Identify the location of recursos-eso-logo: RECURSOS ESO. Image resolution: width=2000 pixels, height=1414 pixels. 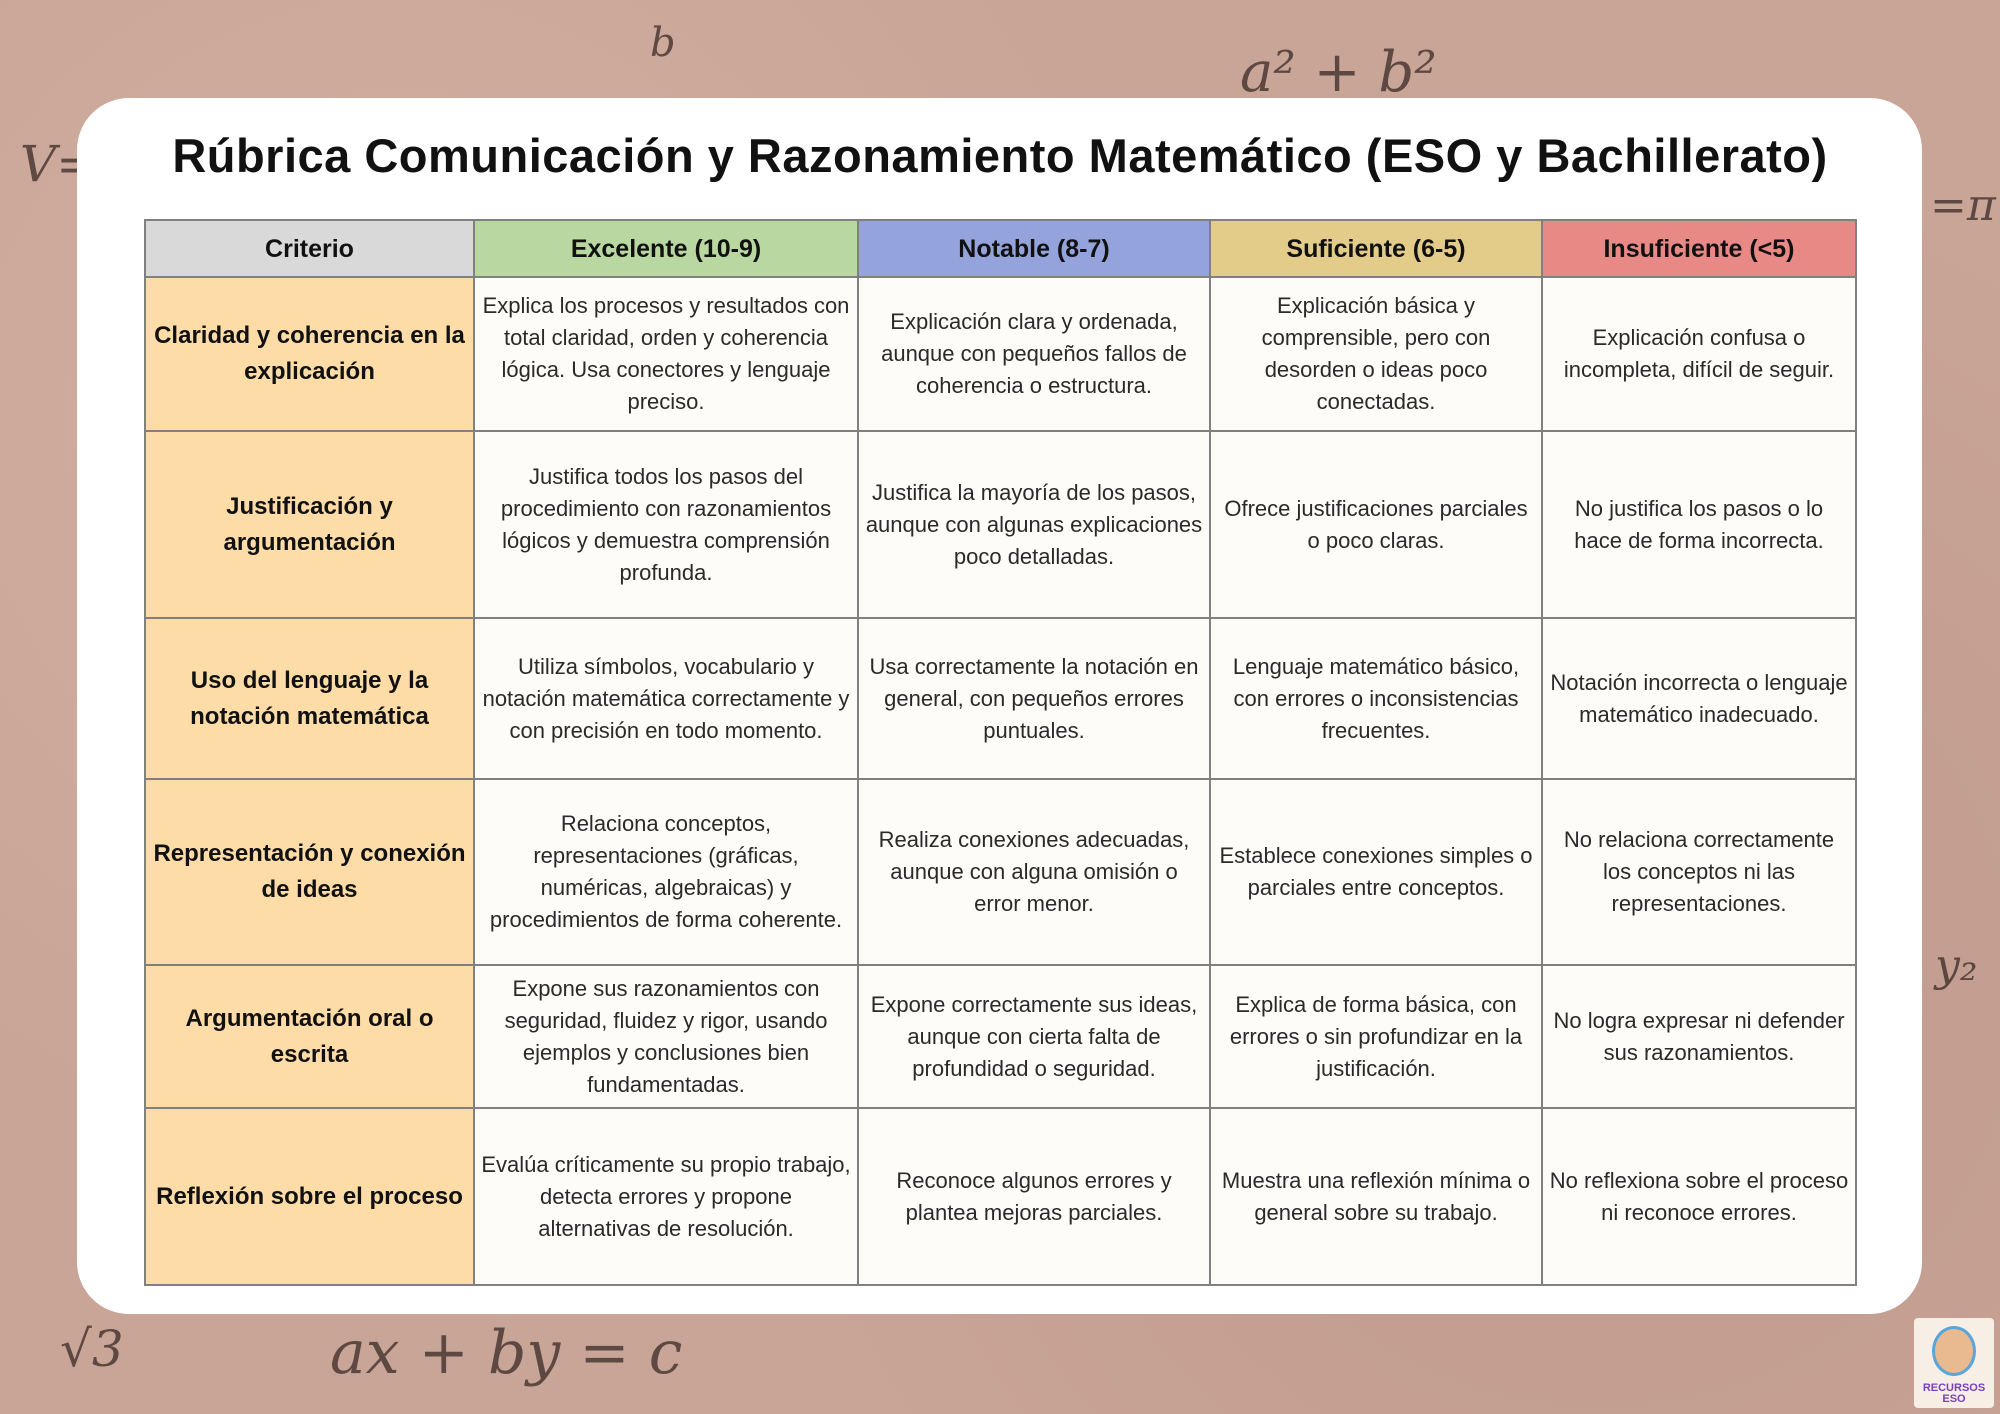
(1954, 1363).